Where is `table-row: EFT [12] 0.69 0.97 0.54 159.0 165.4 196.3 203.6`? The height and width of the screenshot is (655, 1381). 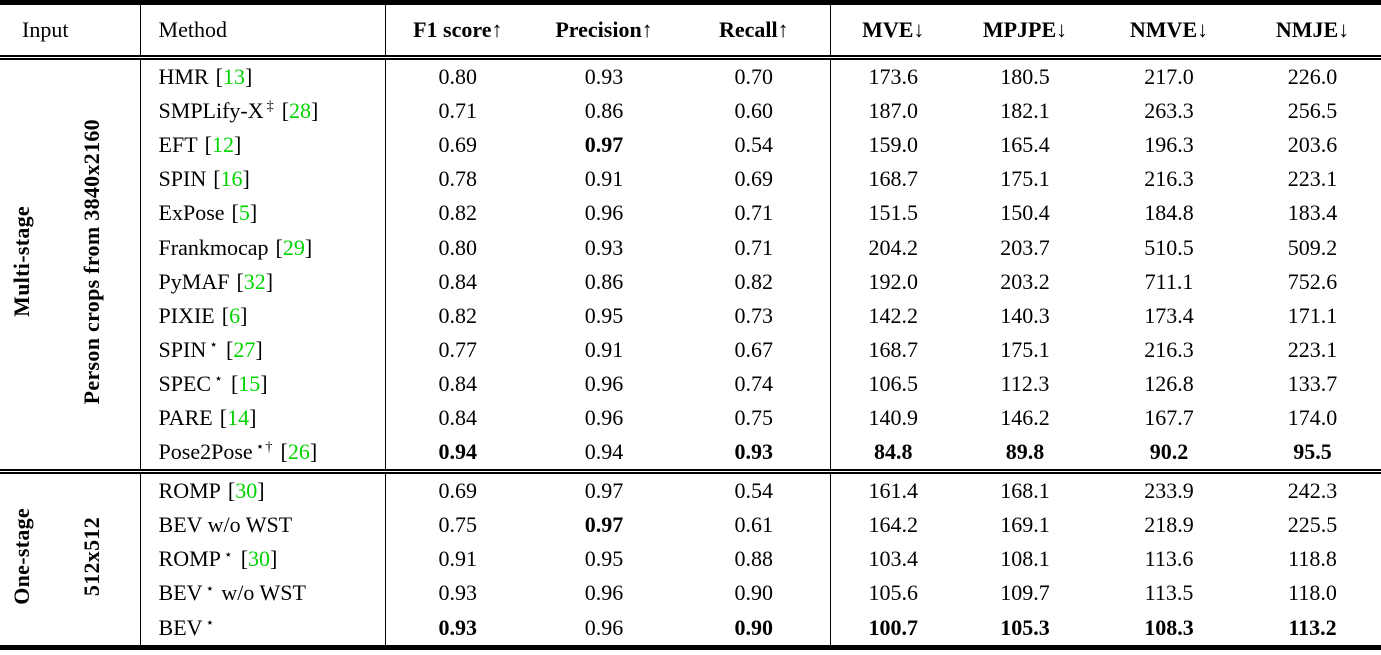
table-row: EFT [12] 0.69 0.97 0.54 159.0 165.4 196.3 203.6 is located at coordinates (690, 145).